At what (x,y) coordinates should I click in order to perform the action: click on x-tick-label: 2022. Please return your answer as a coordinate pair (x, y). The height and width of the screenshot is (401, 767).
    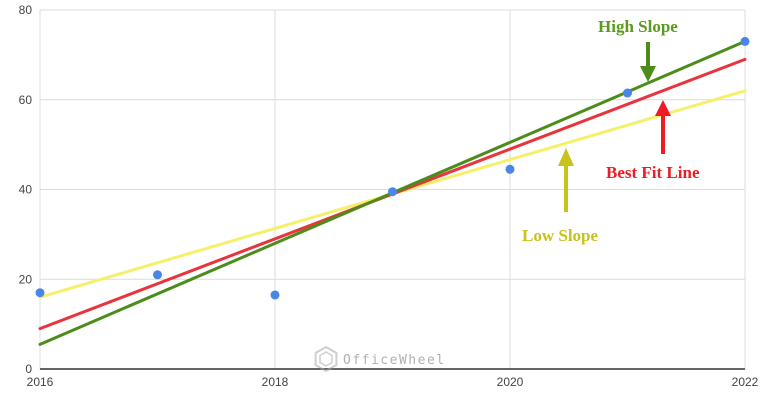
    Looking at the image, I should click on (745, 382).